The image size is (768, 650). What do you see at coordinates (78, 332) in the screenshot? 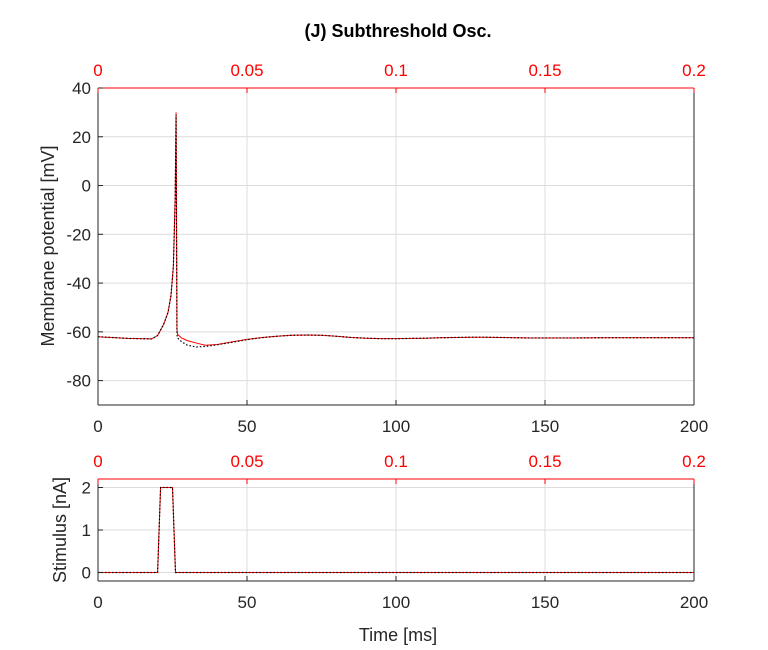
I see `vm-ytick-label: -60` at bounding box center [78, 332].